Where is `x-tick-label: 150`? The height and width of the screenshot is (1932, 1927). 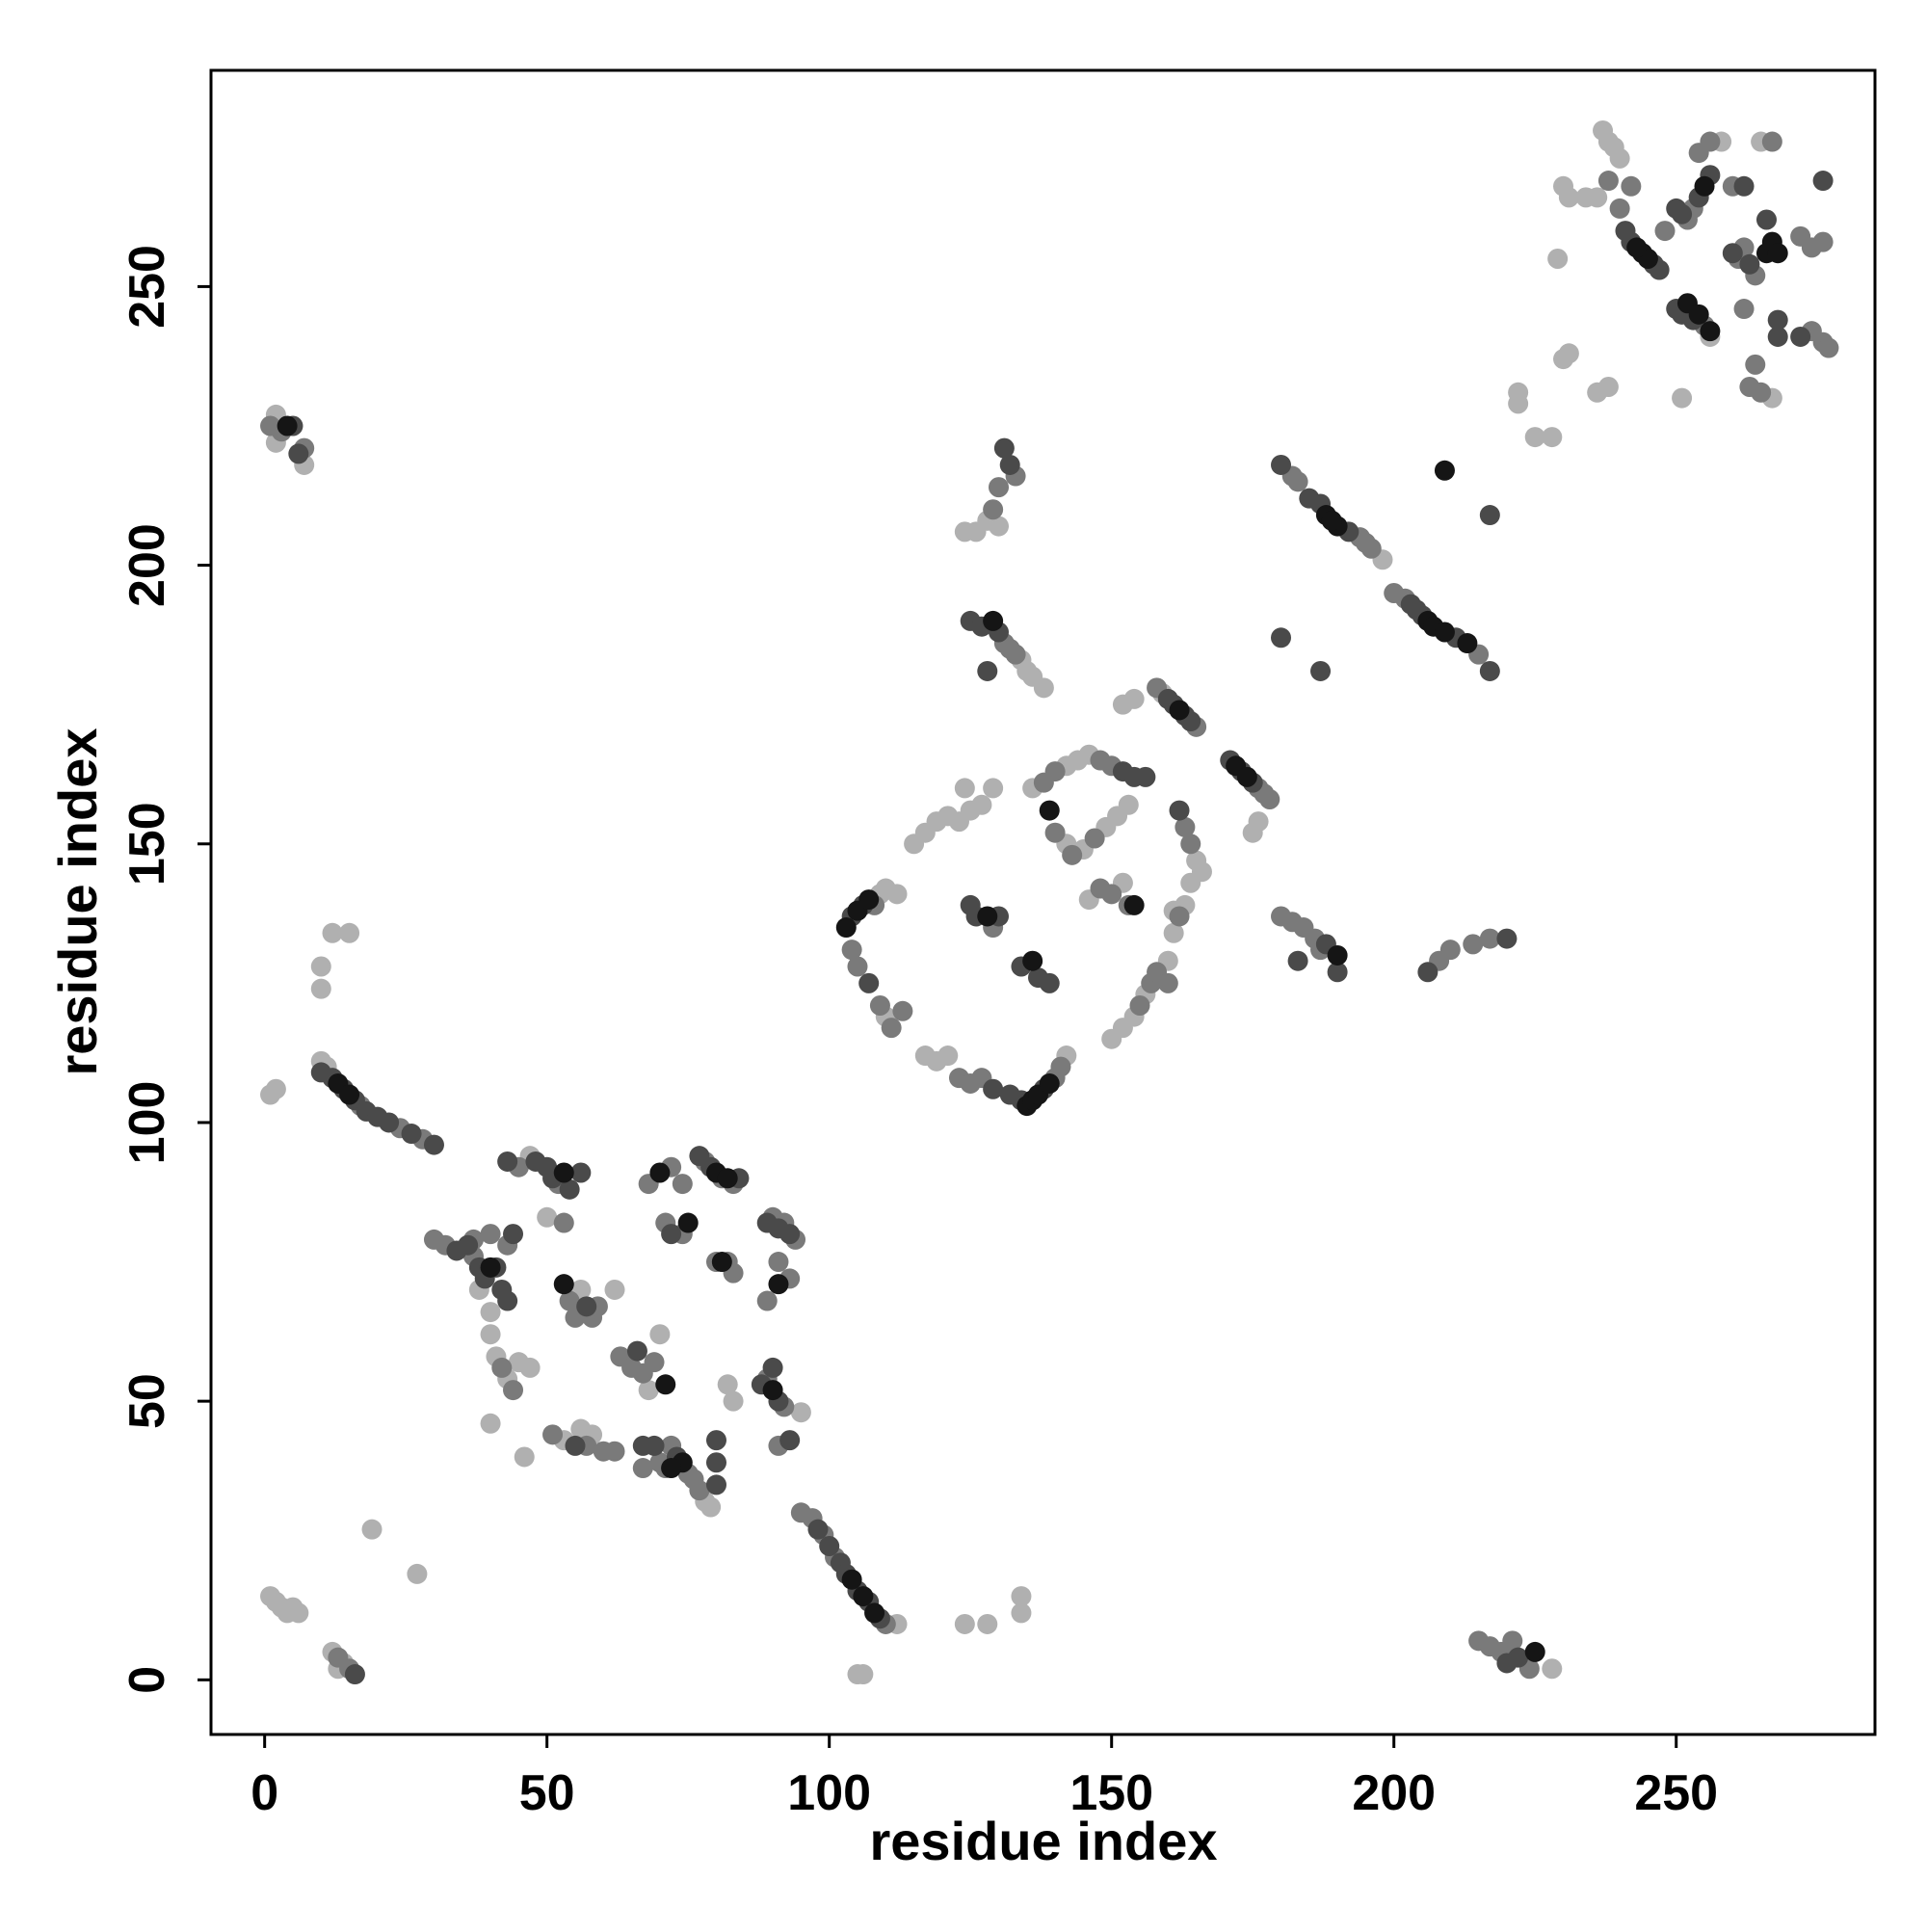 x-tick-label: 150 is located at coordinates (1111, 1793).